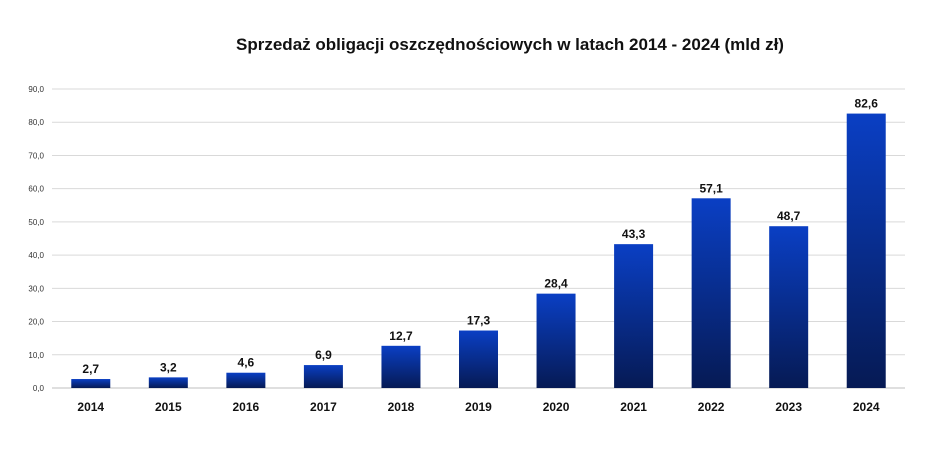 The width and height of the screenshot is (934, 466). What do you see at coordinates (634, 234) in the screenshot?
I see `data-label-2021: 43,3` at bounding box center [634, 234].